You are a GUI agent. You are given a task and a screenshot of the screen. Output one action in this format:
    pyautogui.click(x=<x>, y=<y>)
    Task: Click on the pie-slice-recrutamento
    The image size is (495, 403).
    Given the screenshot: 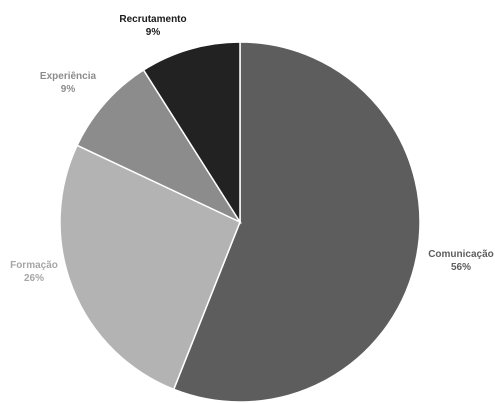 What is the action you would take?
    pyautogui.click(x=191, y=133)
    